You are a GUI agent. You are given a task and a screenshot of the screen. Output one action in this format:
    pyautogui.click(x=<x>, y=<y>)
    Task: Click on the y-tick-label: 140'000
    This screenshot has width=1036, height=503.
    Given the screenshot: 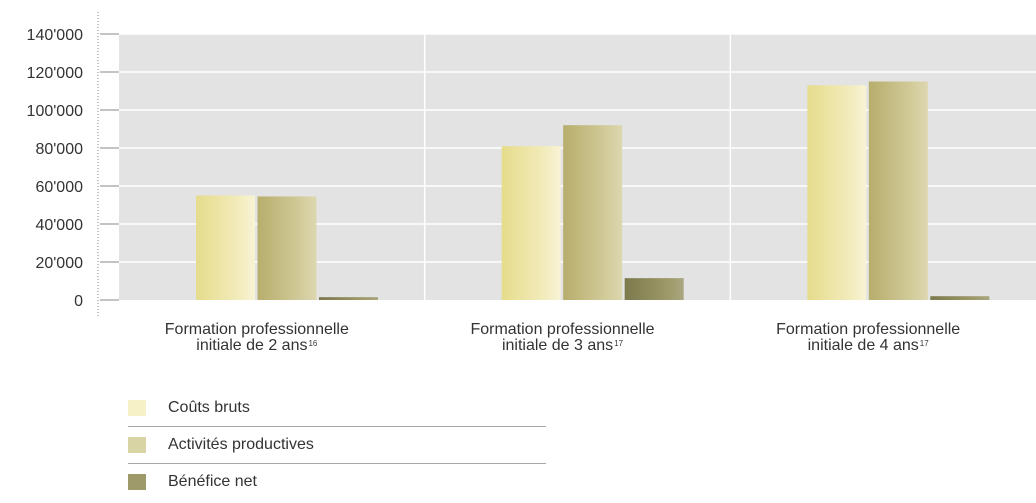 What is the action you would take?
    pyautogui.click(x=55, y=35)
    